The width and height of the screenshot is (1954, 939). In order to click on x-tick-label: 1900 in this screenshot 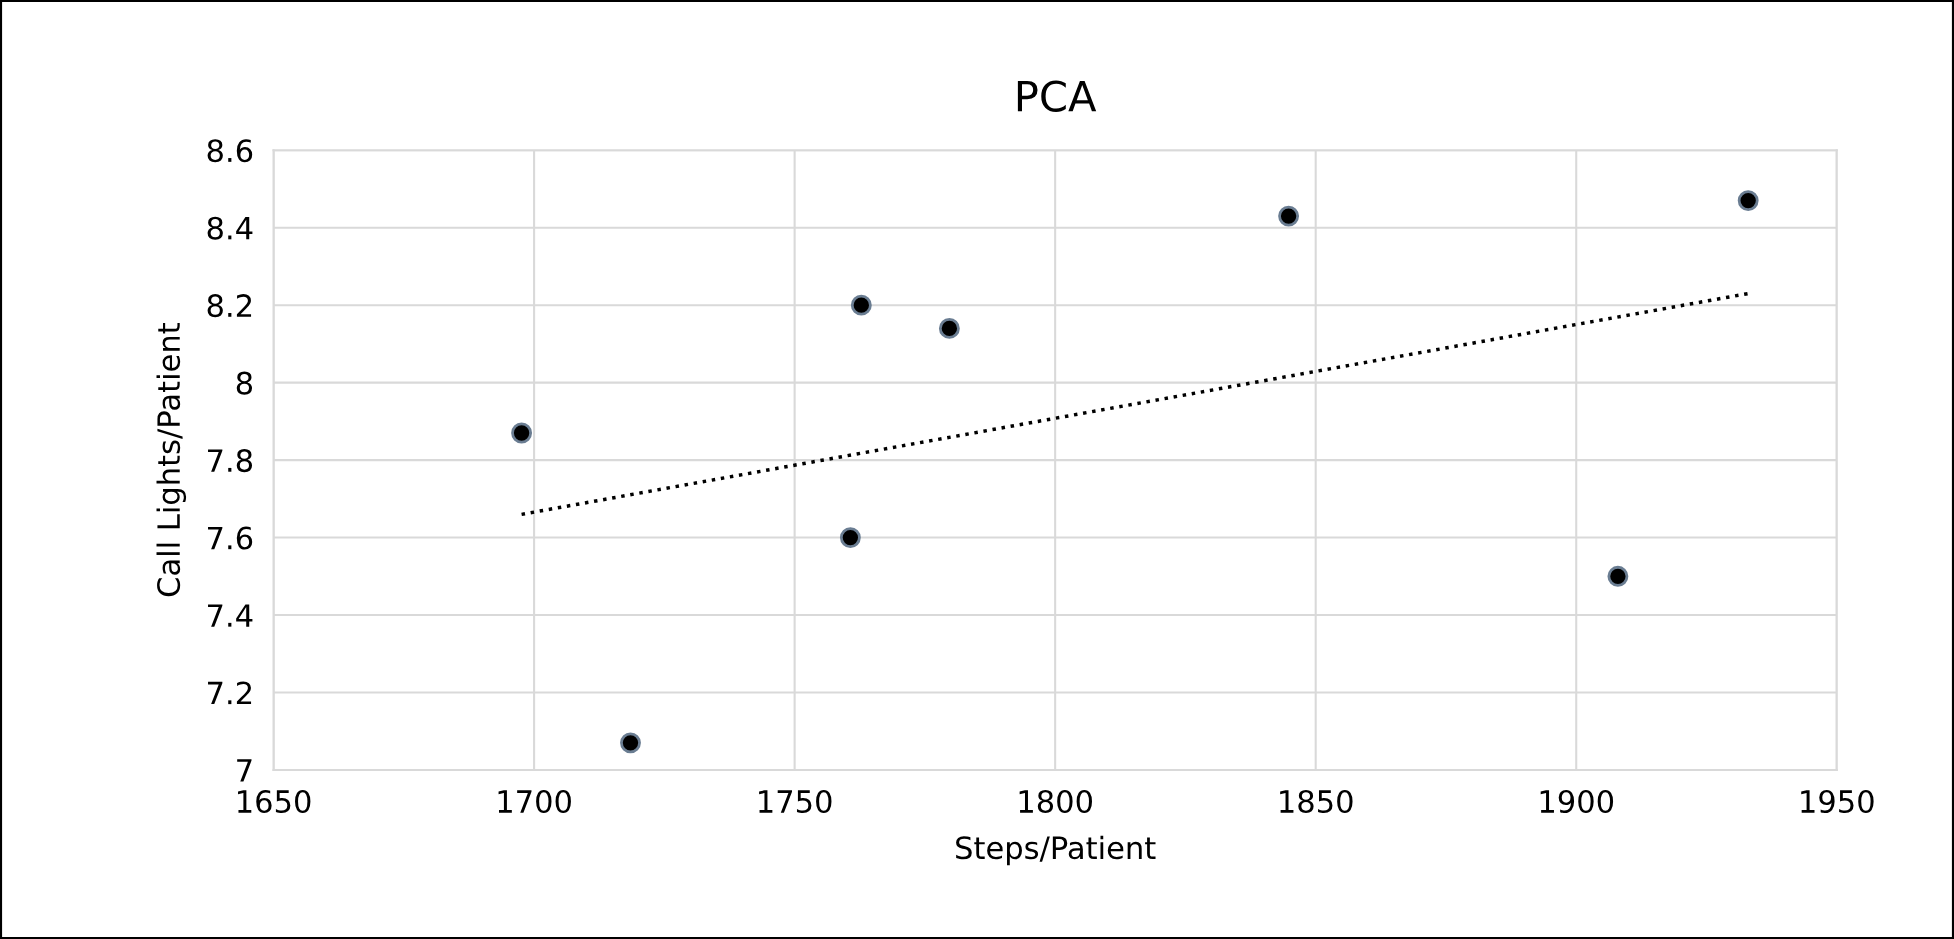, I will do `click(1577, 801)`.